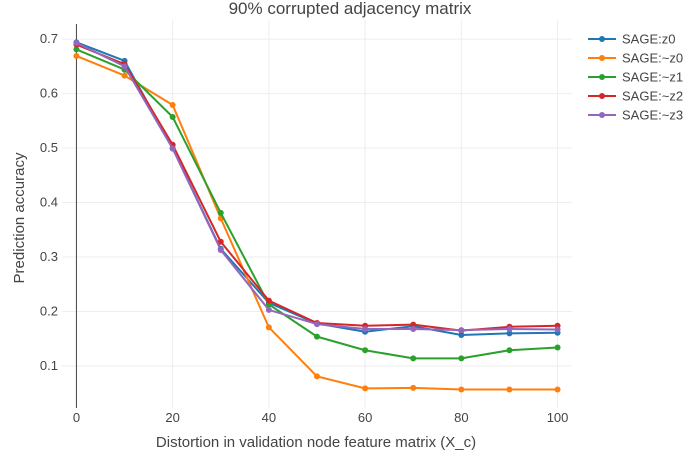 The width and height of the screenshot is (700, 450). I want to click on y-tick-label: 0.2, so click(49, 311).